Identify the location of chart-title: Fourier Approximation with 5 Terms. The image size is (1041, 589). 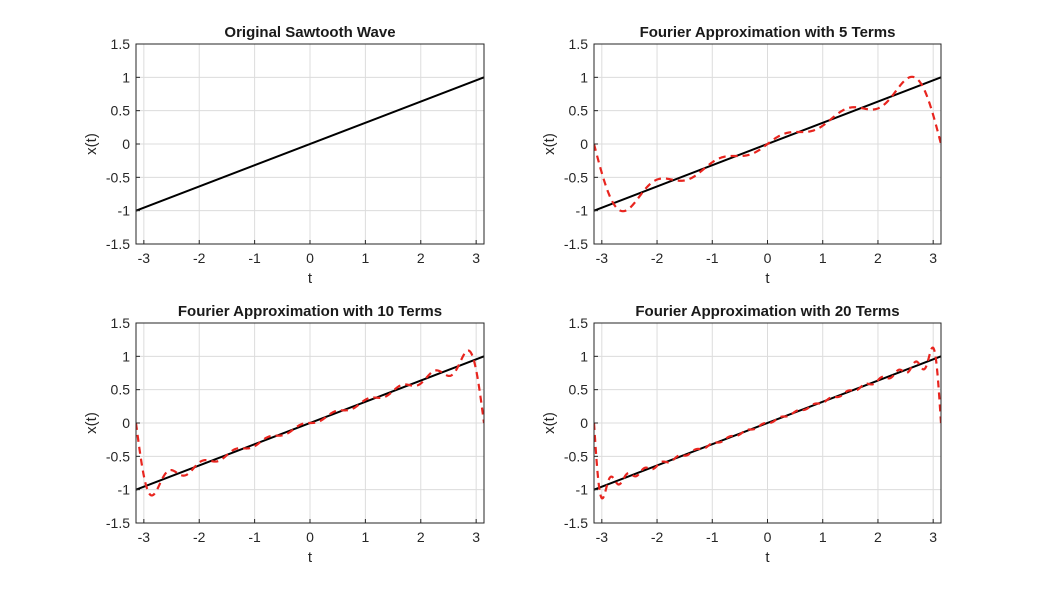
(768, 32).